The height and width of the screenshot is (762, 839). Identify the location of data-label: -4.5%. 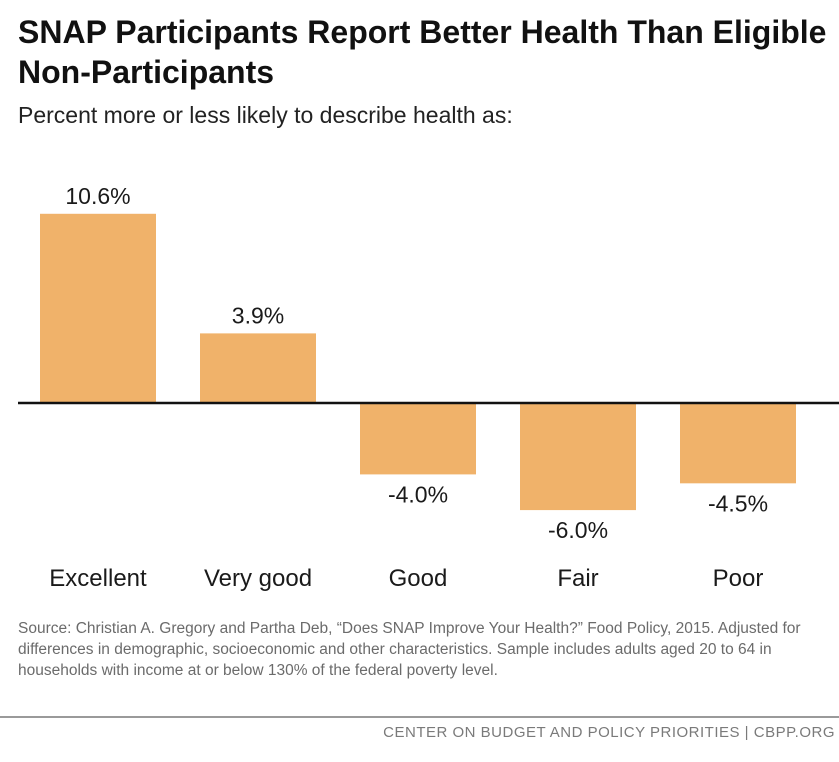
(738, 503).